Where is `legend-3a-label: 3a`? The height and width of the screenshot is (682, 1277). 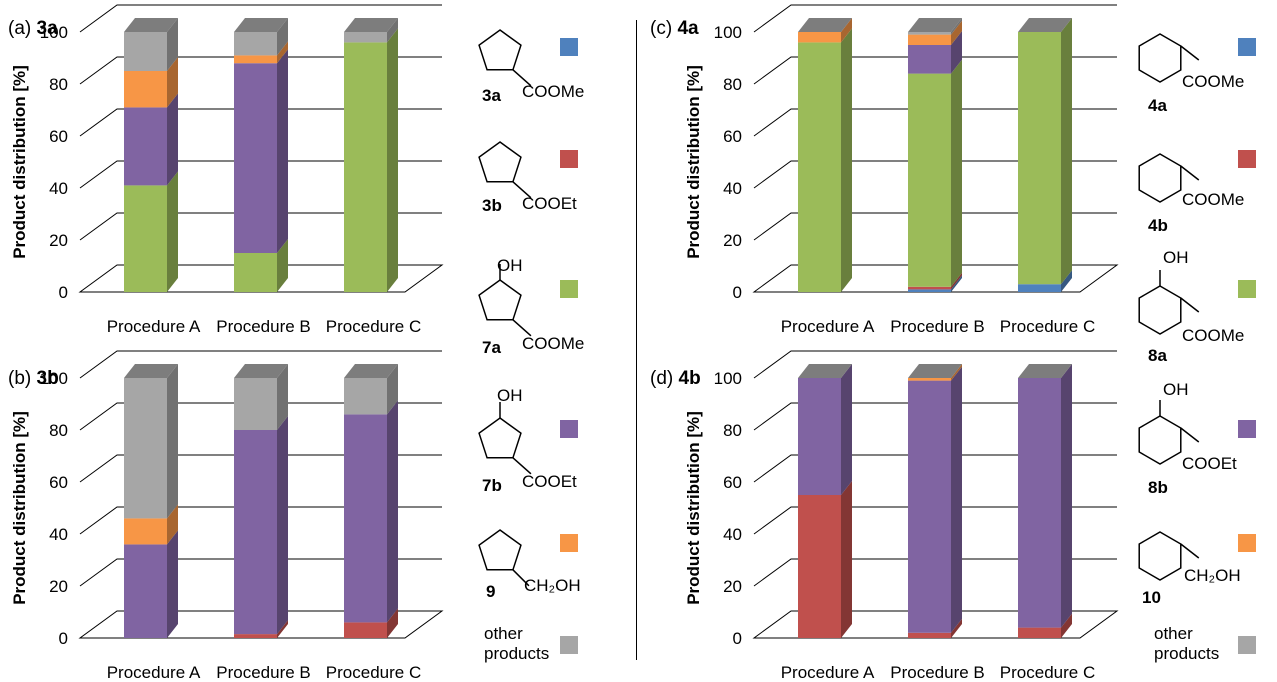
legend-3a-label: 3a is located at coordinates (491, 95).